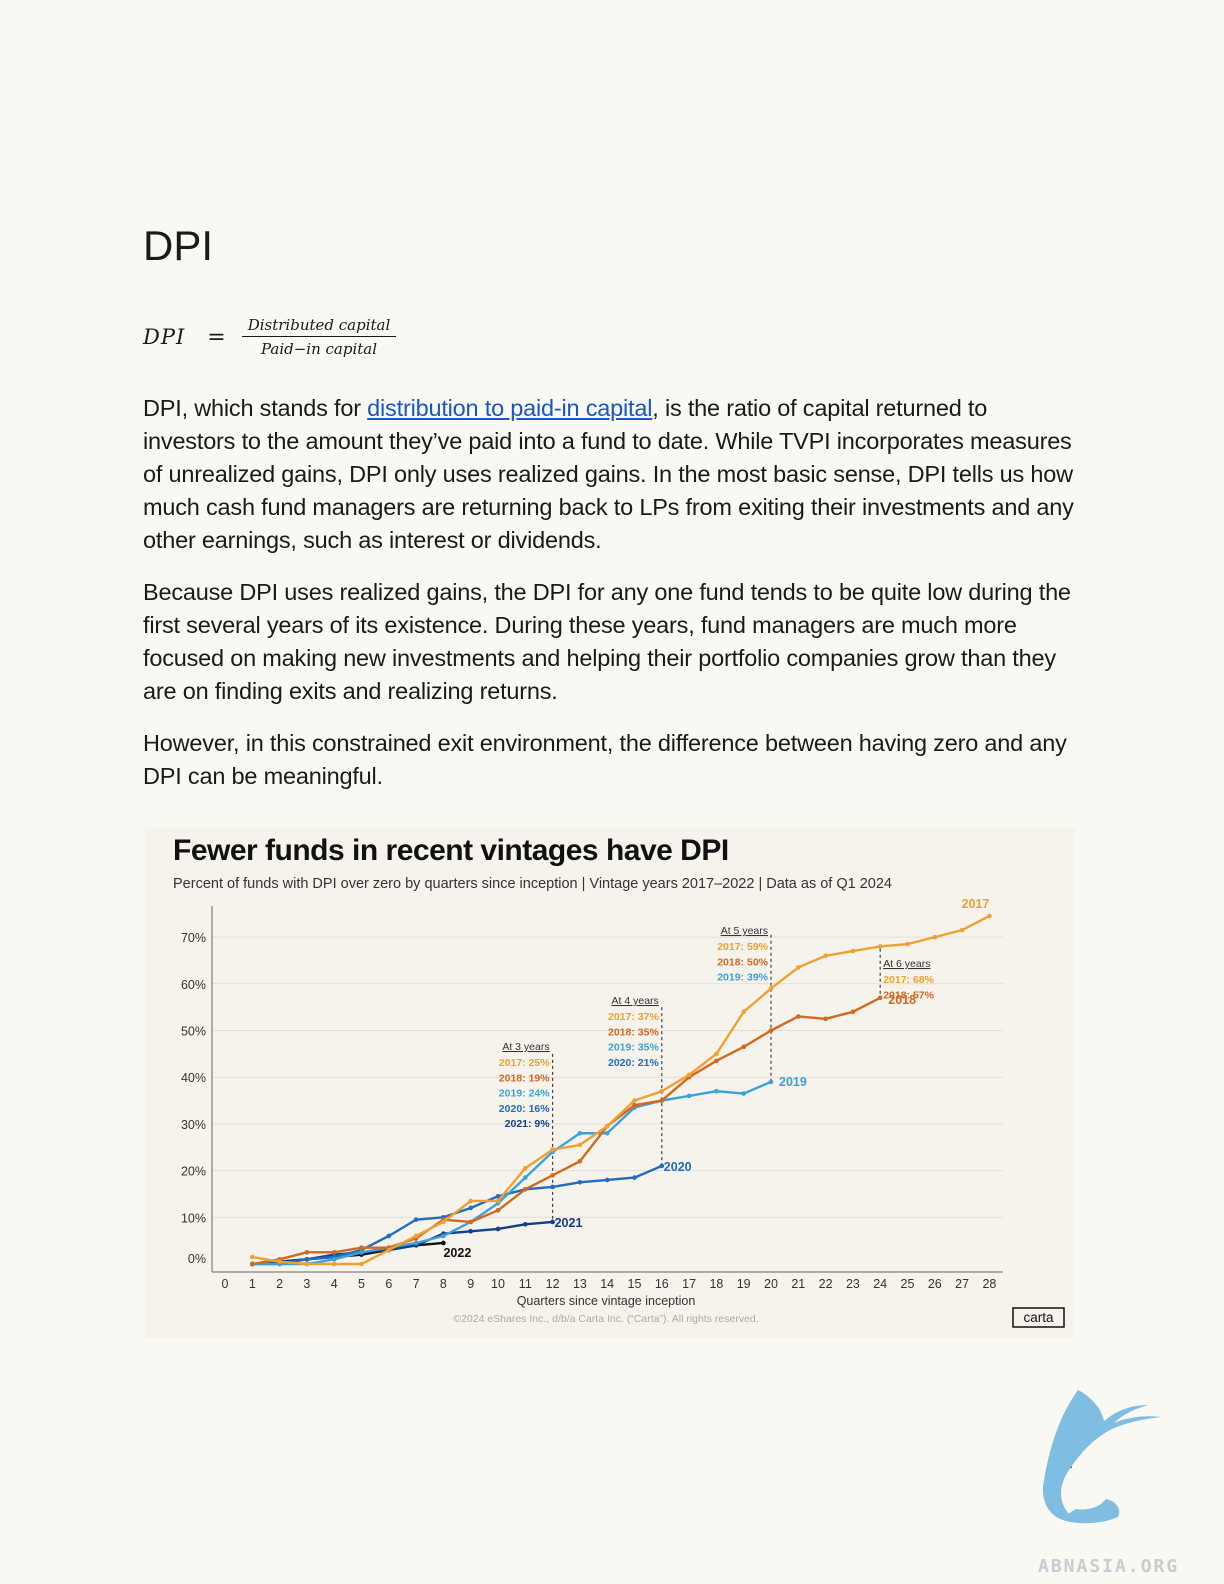 The width and height of the screenshot is (1224, 1584). I want to click on x-tick-label: 9, so click(470, 1284).